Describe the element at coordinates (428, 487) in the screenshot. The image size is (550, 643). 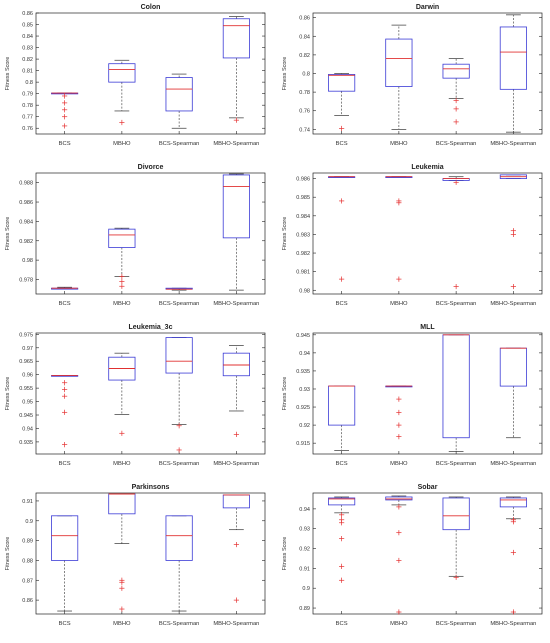
I see `chart-title: Sobar` at that location.